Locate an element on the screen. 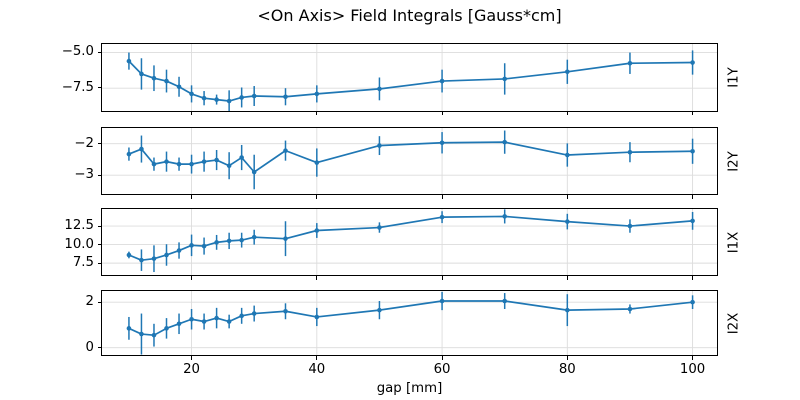 The height and width of the screenshot is (400, 800). y-tick-label: −3 is located at coordinates (84, 175).